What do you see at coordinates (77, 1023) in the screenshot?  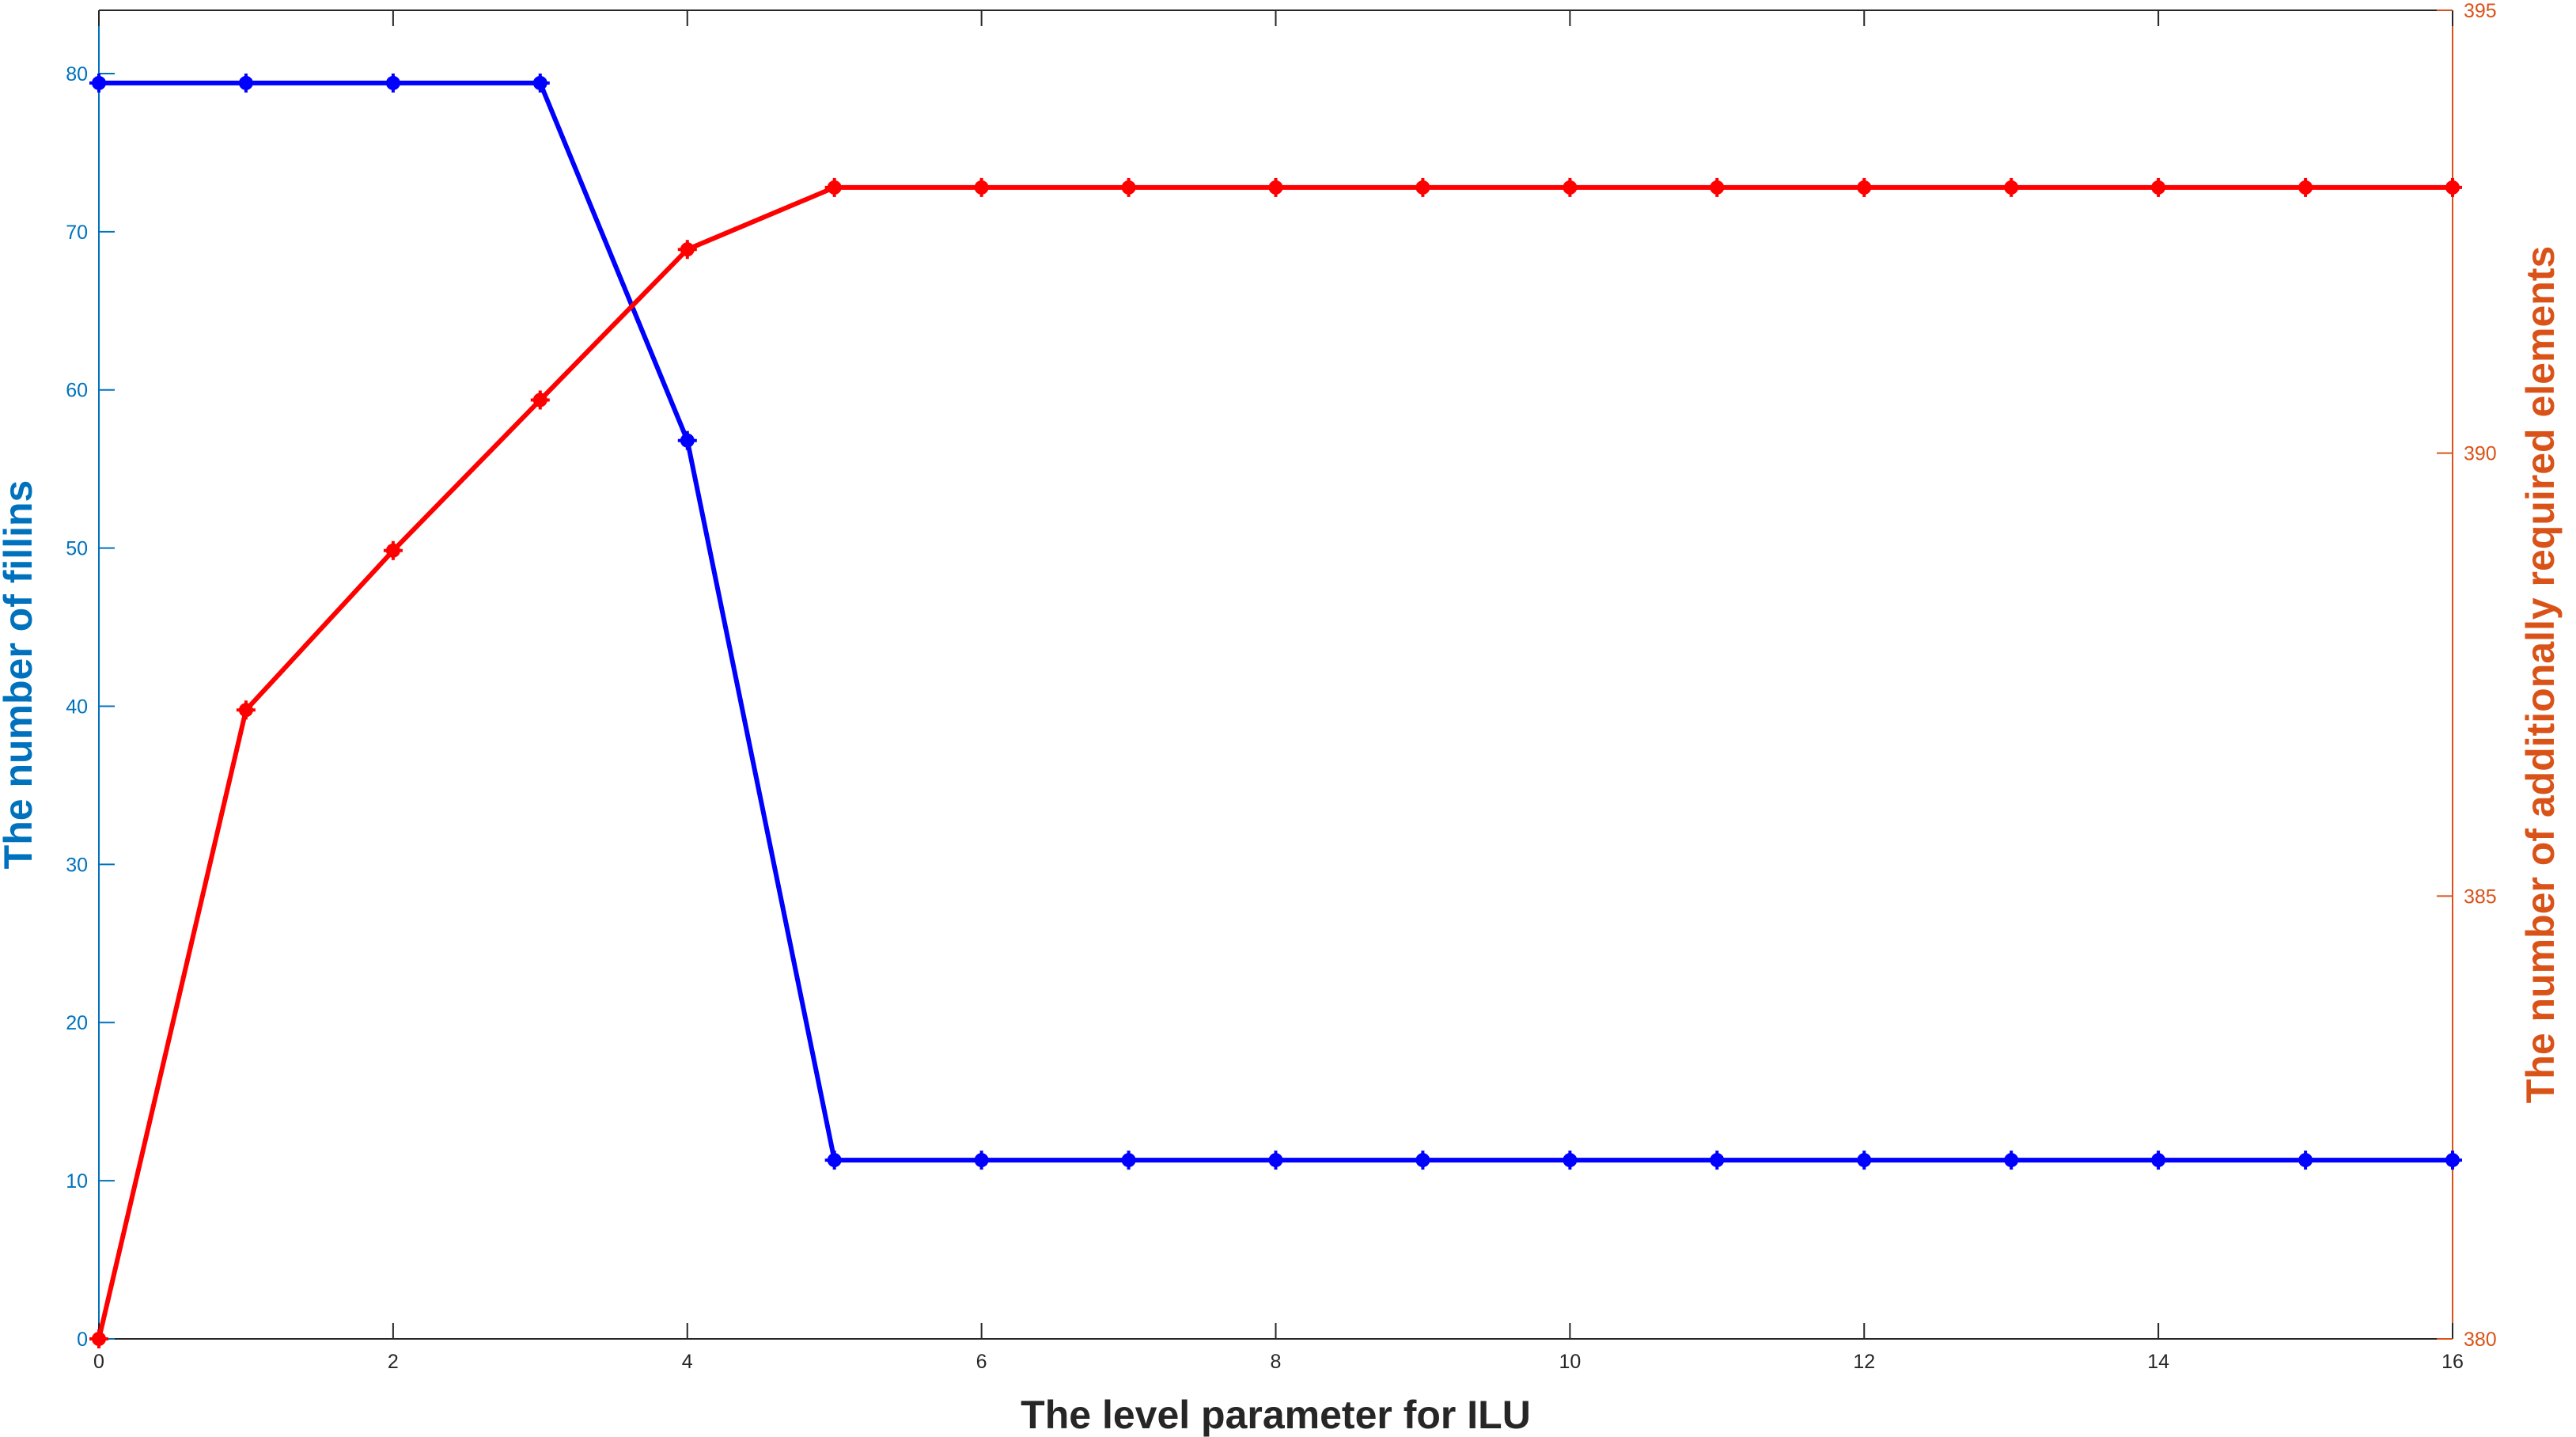 I see `left-y-tick-label: 20` at bounding box center [77, 1023].